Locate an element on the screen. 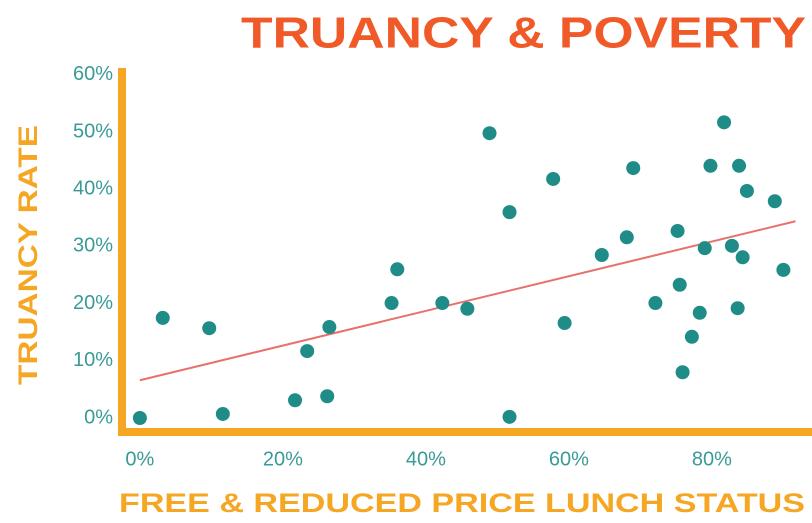 This screenshot has width=812, height=523. y-tick-label: 60% is located at coordinates (93, 74).